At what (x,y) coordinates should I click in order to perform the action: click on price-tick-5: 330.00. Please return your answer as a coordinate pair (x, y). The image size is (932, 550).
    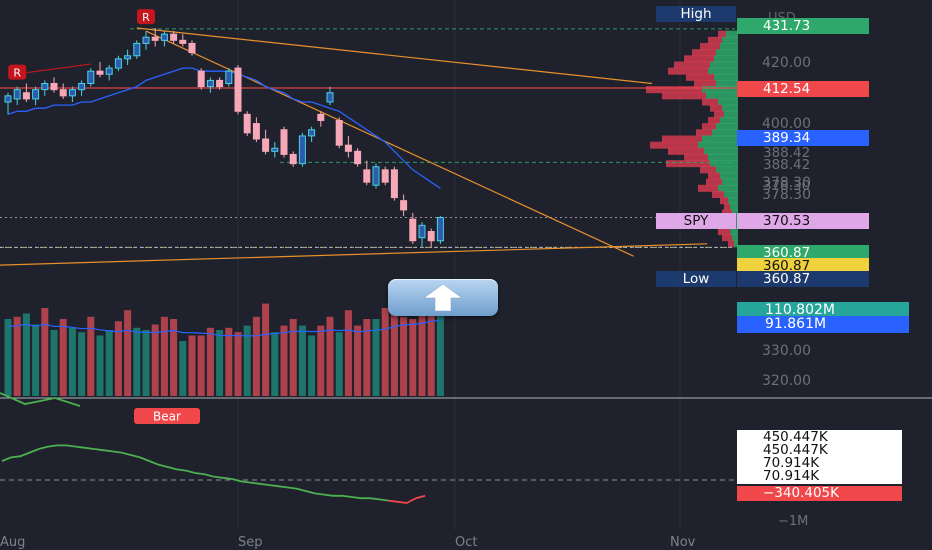
    Looking at the image, I should click on (786, 351).